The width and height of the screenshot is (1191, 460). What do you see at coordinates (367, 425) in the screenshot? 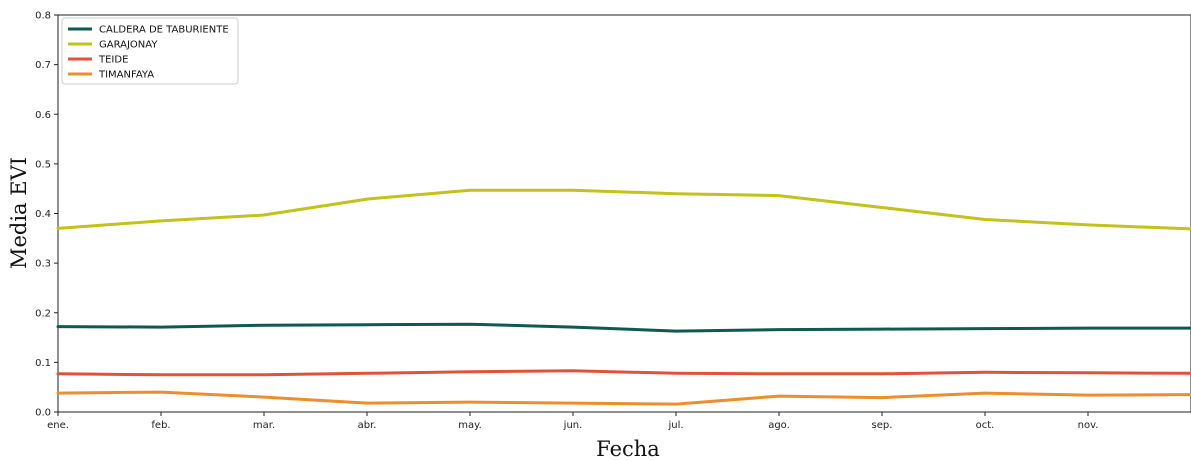
I see `x-tick-label: abr.` at bounding box center [367, 425].